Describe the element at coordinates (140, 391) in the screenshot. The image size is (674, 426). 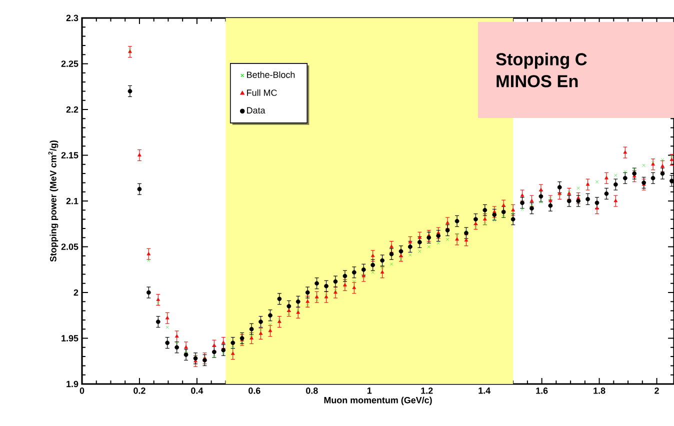
I see `x-tick-label: 0.2` at that location.